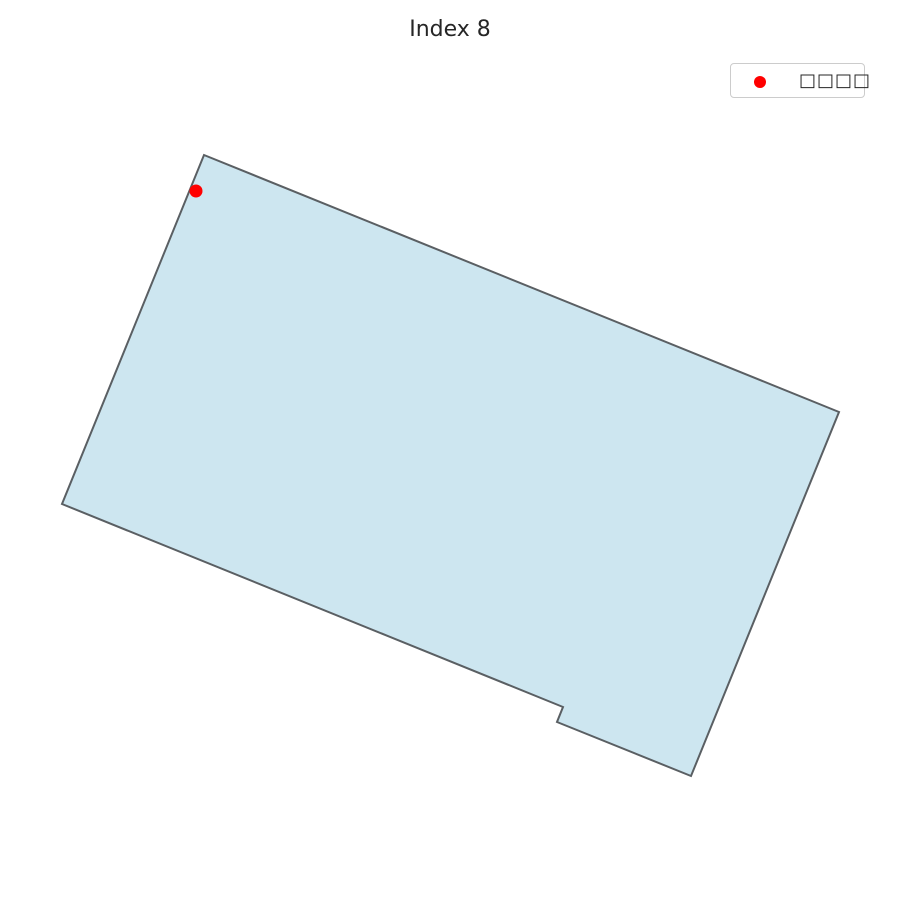 The height and width of the screenshot is (900, 900). Describe the element at coordinates (450, 29) in the screenshot. I see `figure-title: Index 8` at that location.